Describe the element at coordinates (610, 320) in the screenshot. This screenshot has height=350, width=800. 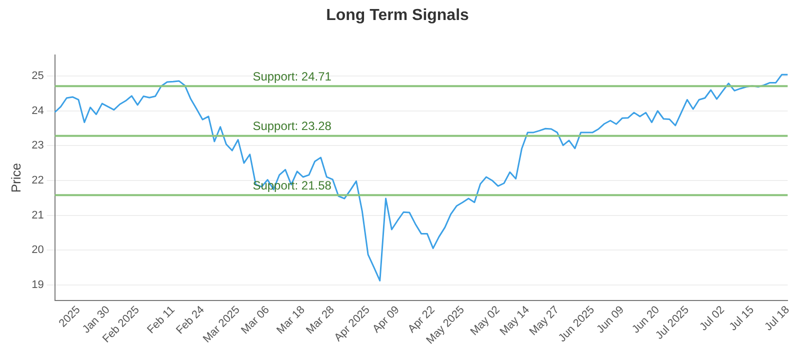
I see `x-tick-label: Jun 09` at that location.